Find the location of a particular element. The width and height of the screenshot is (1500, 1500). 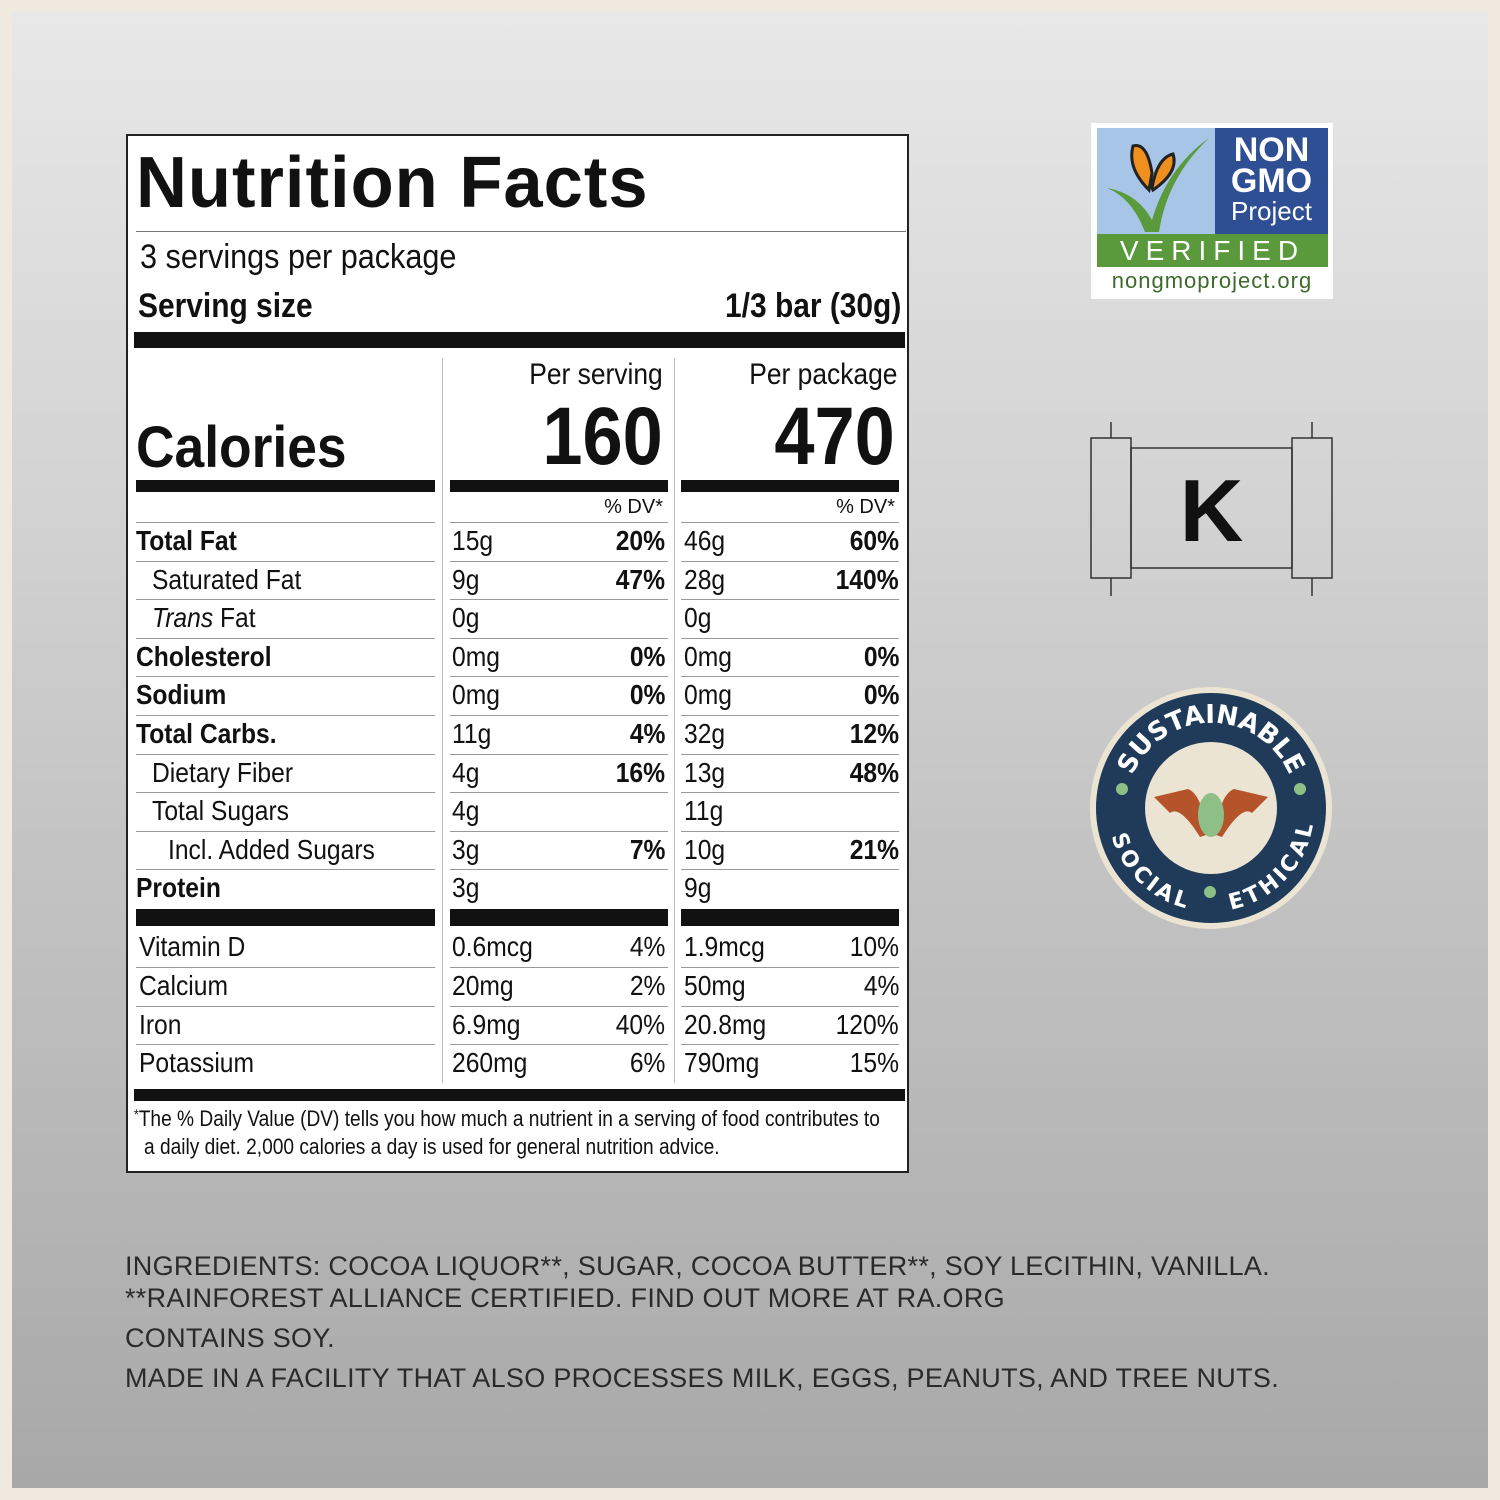

calories-label: Calories is located at coordinates (241, 447).